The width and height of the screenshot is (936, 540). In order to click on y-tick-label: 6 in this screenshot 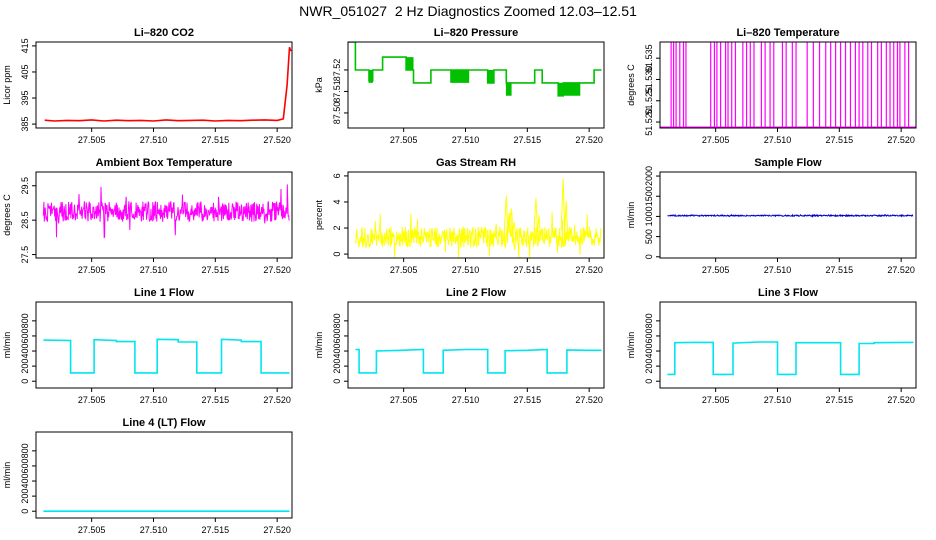, I will do `click(337, 175)`.